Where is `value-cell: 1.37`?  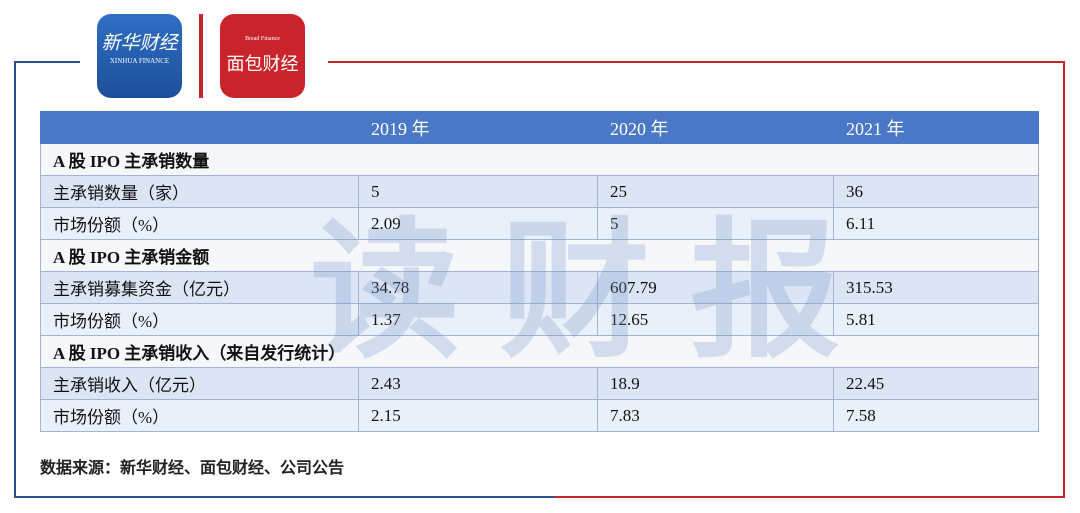 value-cell: 1.37 is located at coordinates (478, 319).